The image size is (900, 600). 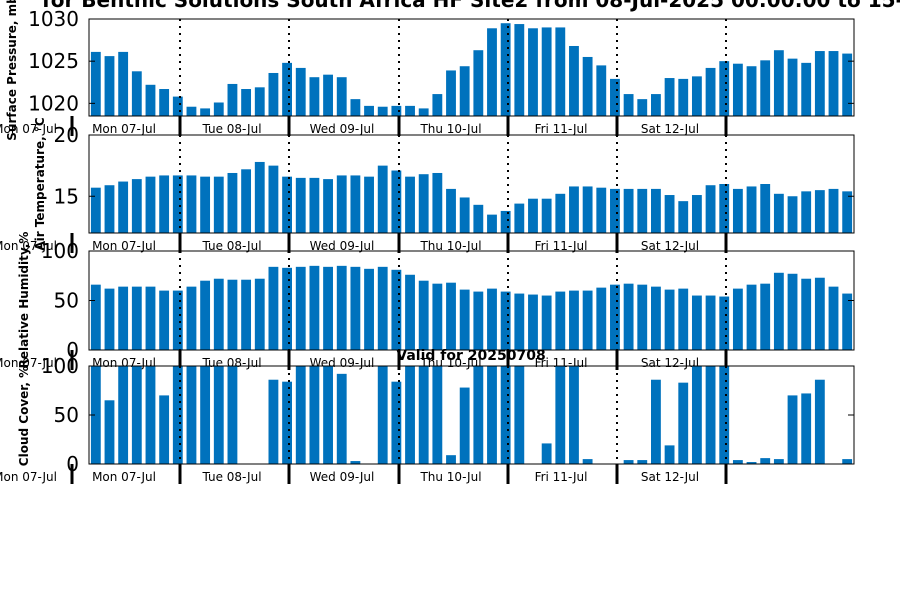 What do you see at coordinates (66, 196) in the screenshot?
I see `y-tick-label: 15` at bounding box center [66, 196].